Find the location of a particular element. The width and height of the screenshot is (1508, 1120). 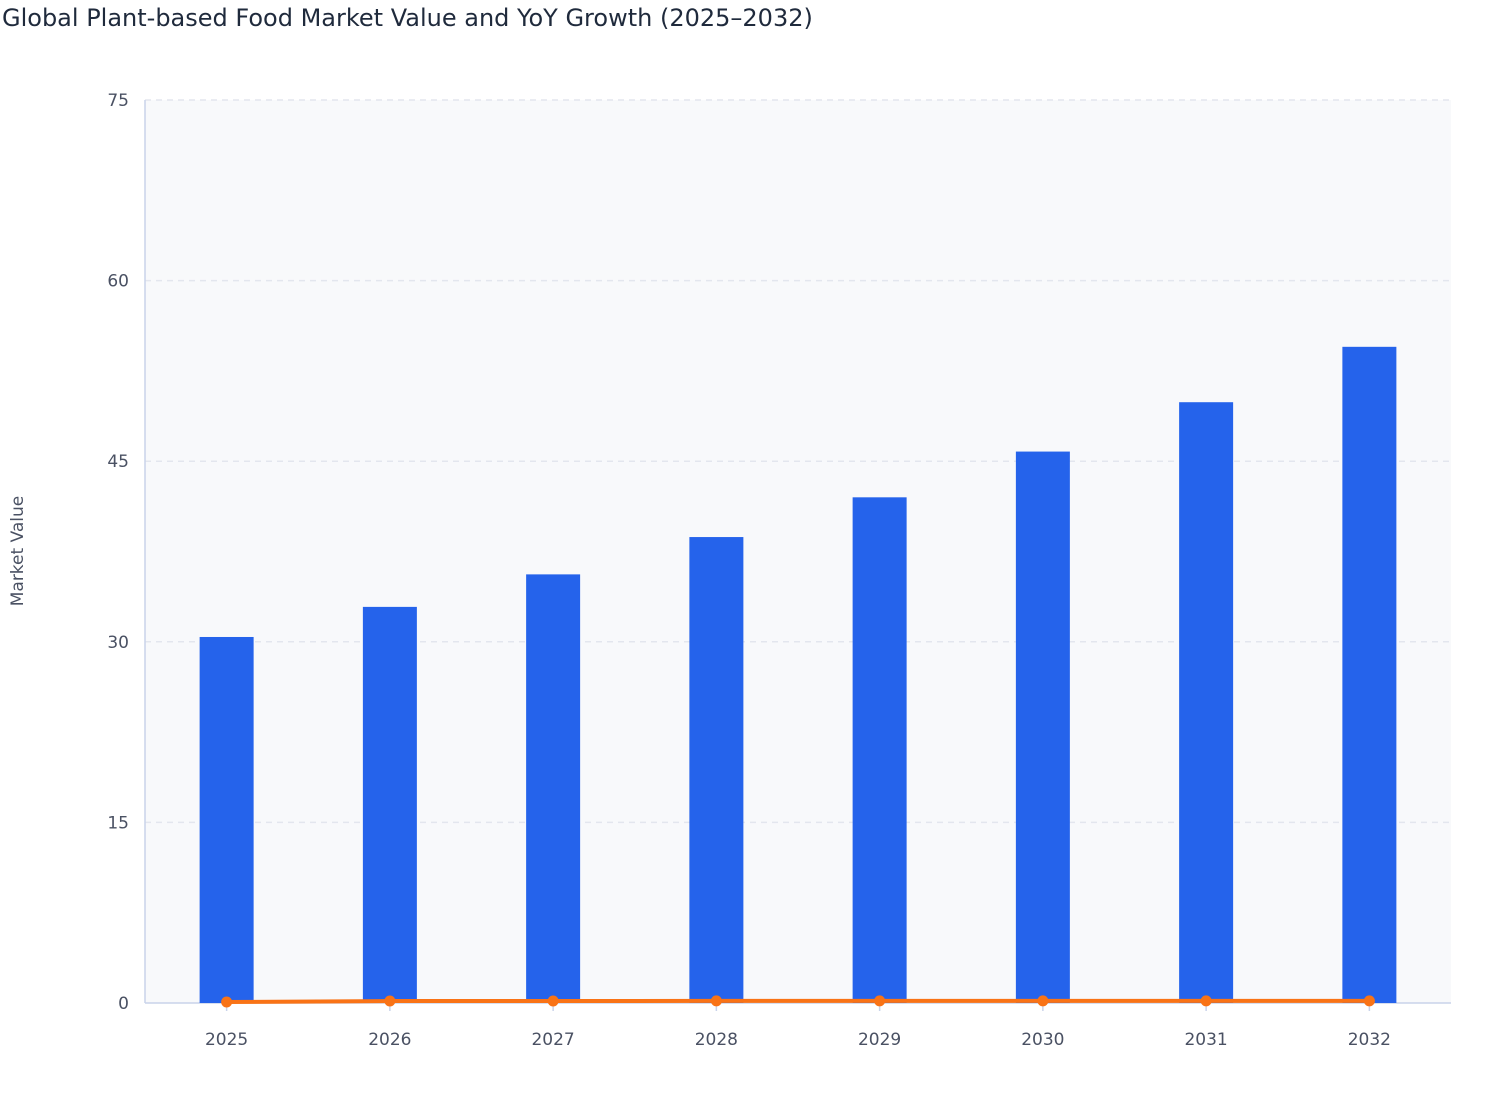

x-tick-label: 2028 is located at coordinates (716, 1040).